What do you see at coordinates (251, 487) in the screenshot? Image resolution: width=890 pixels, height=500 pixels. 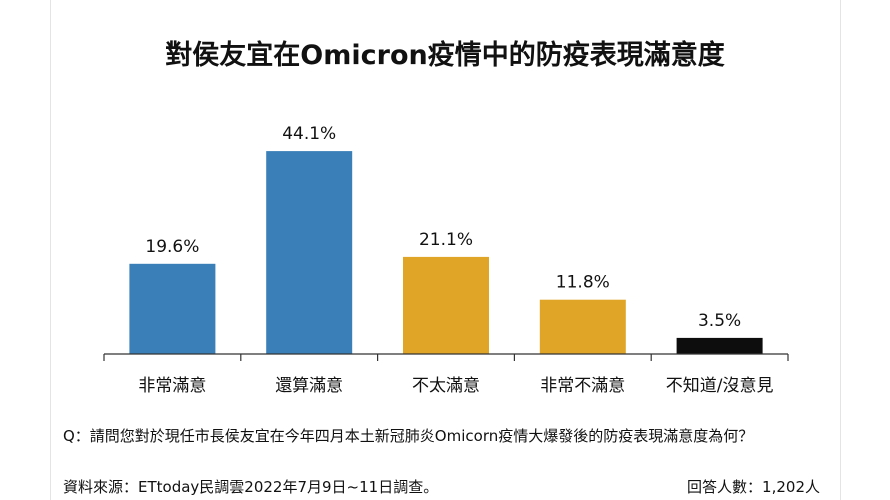 I see `data-source: 資料來源：ETtoday民調雲2022年7月9日~11日調查。` at bounding box center [251, 487].